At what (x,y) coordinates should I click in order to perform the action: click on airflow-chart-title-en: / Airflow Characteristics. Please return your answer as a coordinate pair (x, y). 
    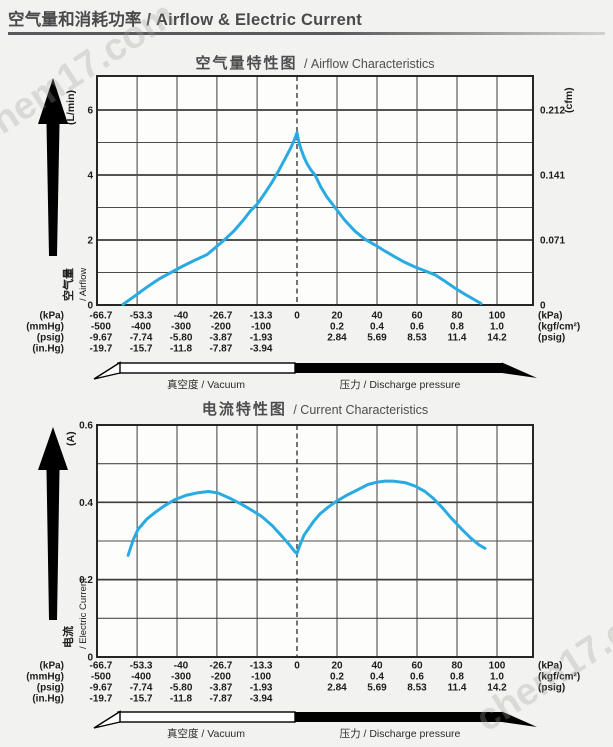
    Looking at the image, I should click on (367, 64).